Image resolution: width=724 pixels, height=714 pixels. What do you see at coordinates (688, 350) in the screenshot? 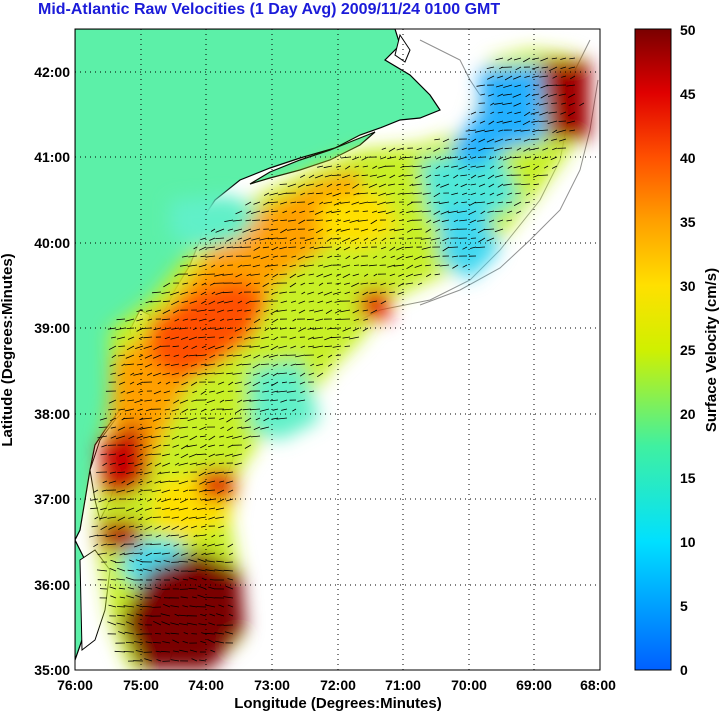
I see `colorbar-ticks: 50 45 40 35 30 25 20 15 10 5 0` at bounding box center [688, 350].